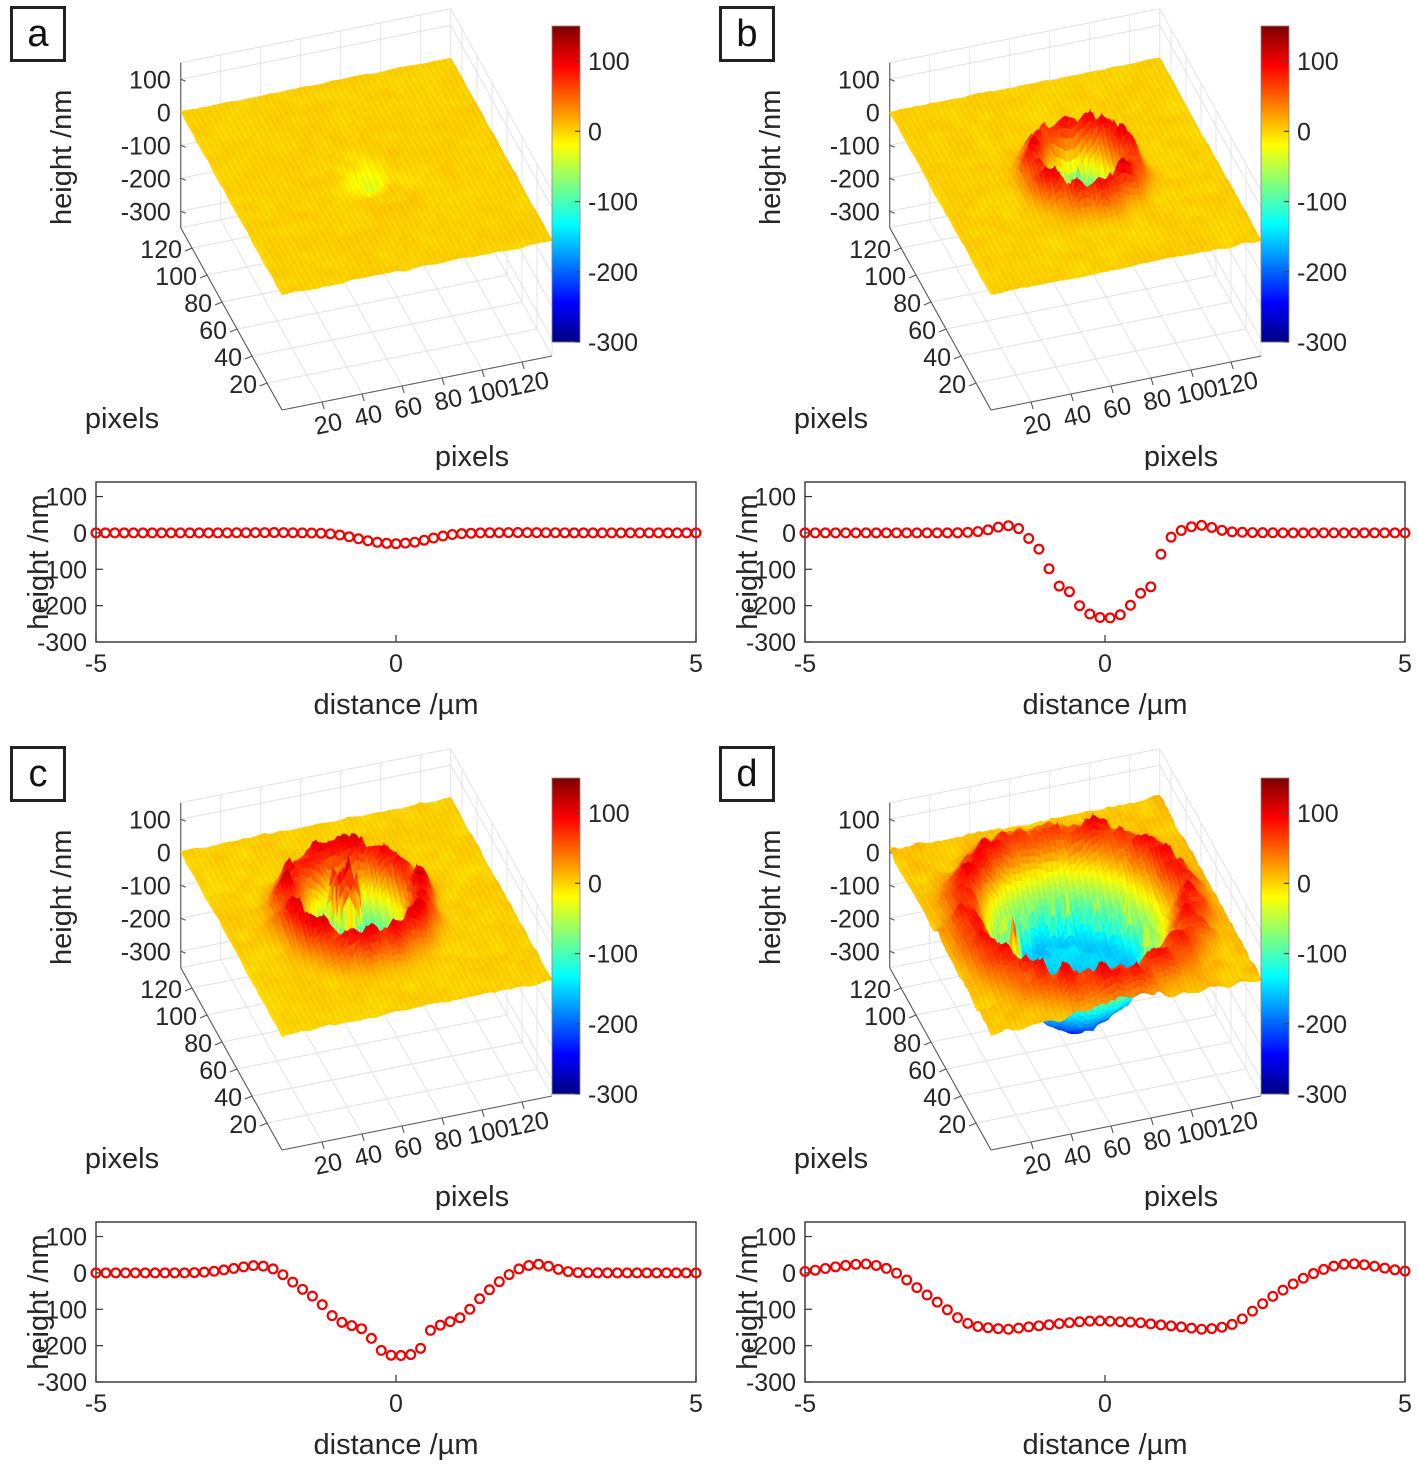 The image size is (1418, 1480). Describe the element at coordinates (609, 200) in the screenshot. I see `colorbar-a` at that location.